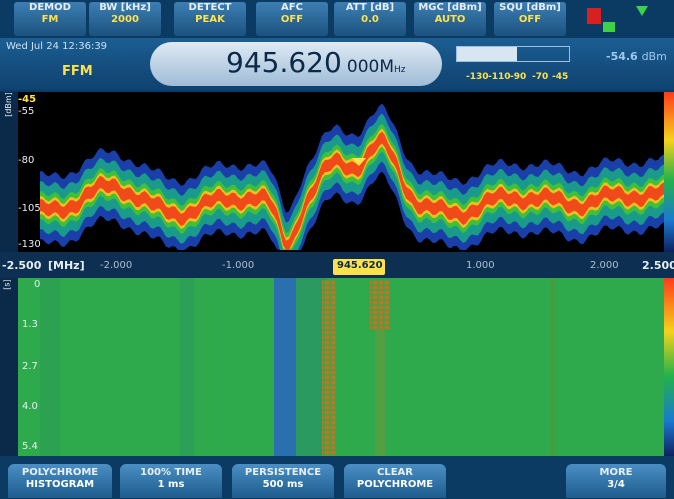 Image resolution: width=674 pixels, height=499 pixels. I want to click on freq-unit: [MHz], so click(66, 265).